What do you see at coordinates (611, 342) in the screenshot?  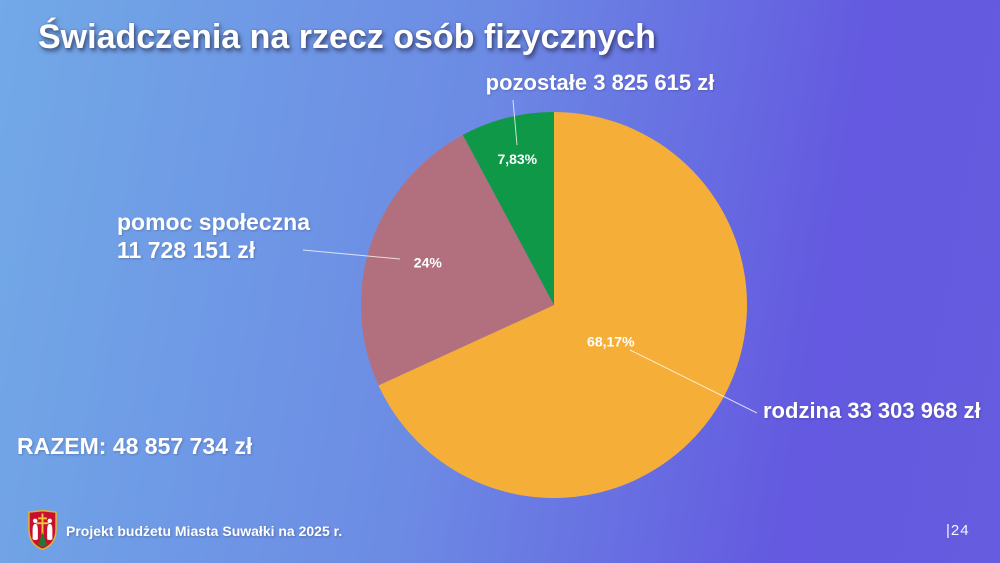 I see `pie-percent-label-rodzina: 68,17%` at bounding box center [611, 342].